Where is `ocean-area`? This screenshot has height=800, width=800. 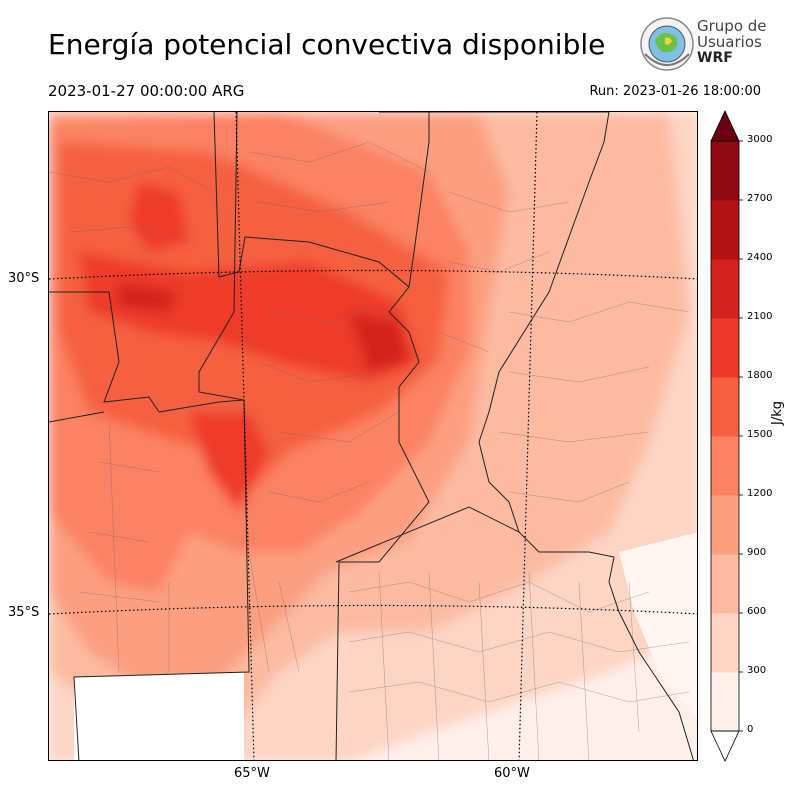 ocean-area is located at coordinates (658, 626).